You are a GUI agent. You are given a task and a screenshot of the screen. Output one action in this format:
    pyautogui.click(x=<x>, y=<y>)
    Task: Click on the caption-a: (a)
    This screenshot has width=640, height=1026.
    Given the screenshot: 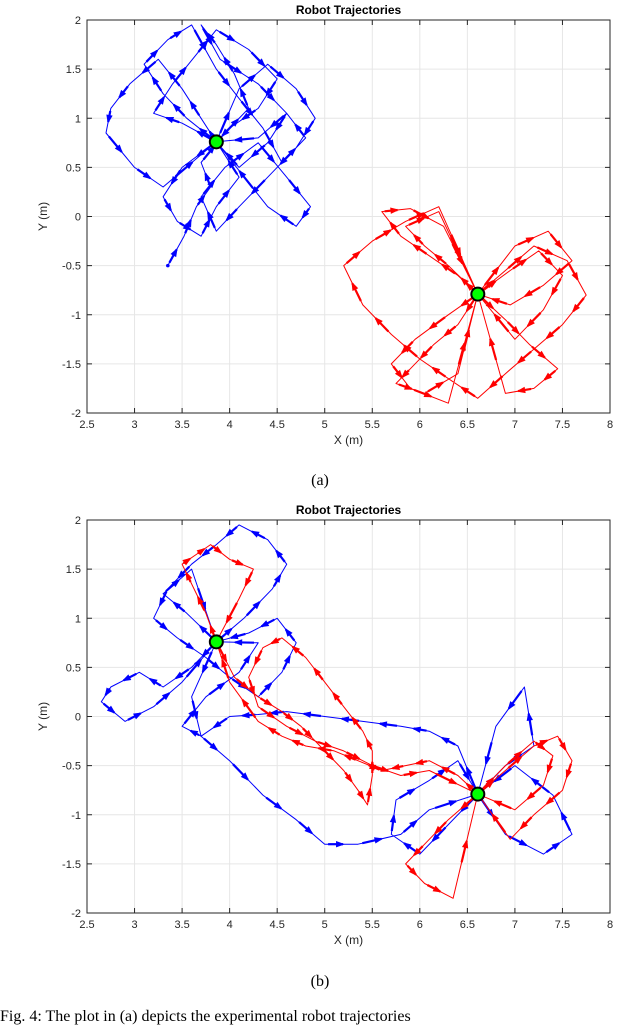 What is the action you would take?
    pyautogui.click(x=320, y=481)
    